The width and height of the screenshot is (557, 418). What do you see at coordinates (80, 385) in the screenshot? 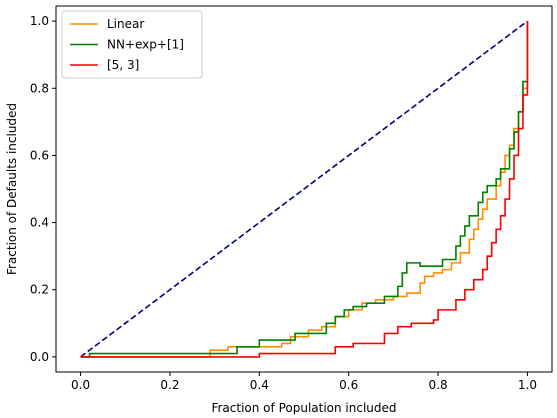
I see `x-tick-label: 0.0` at bounding box center [80, 385].